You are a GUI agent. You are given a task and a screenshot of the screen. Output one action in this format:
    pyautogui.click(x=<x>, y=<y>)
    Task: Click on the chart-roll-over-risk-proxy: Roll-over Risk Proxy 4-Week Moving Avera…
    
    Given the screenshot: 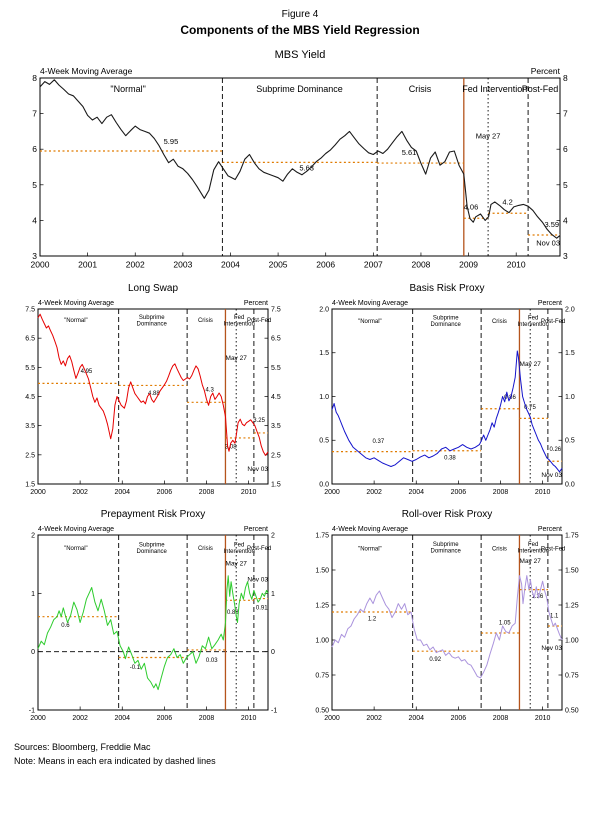 What is the action you would take?
    pyautogui.click(x=447, y=617)
    